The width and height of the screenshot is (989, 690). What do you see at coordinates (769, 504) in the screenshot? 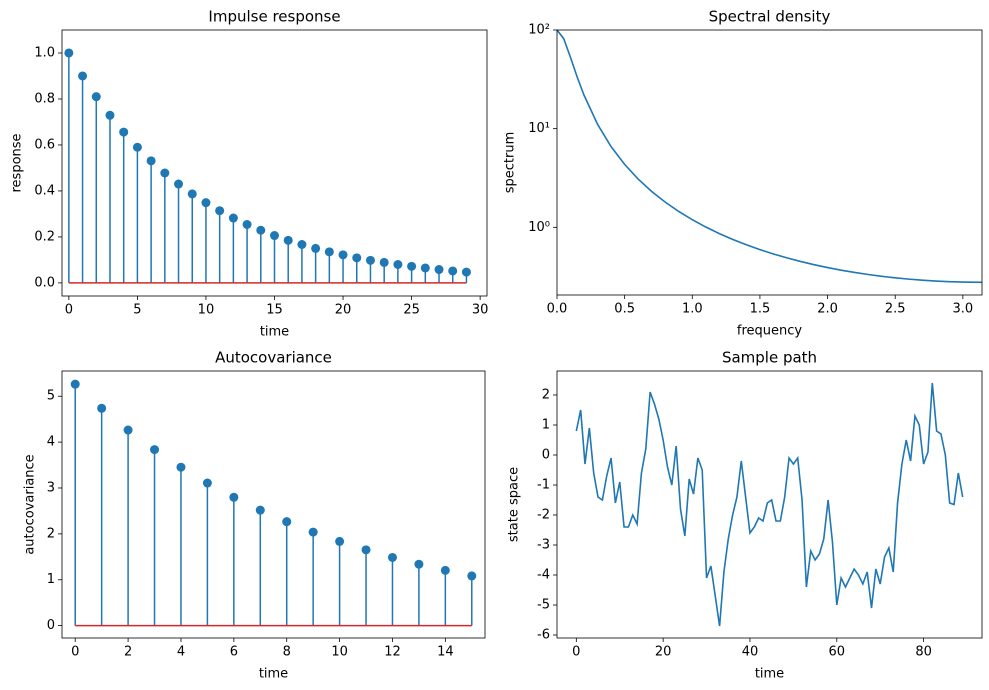
I see `data-line` at bounding box center [769, 504].